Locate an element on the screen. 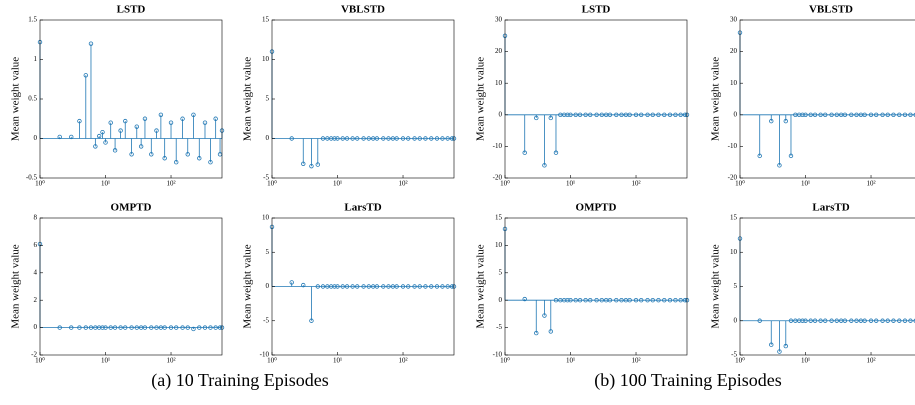  y-tick-label: -0.5 is located at coordinates (32, 178).